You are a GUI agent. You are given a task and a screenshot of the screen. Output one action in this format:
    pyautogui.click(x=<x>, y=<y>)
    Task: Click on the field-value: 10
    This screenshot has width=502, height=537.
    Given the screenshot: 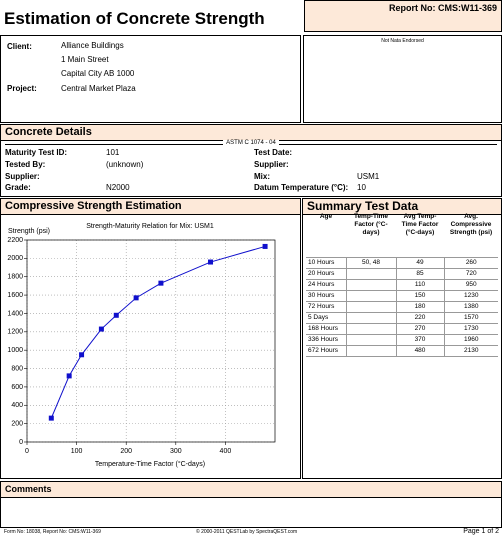 What is the action you would take?
    pyautogui.click(x=361, y=188)
    